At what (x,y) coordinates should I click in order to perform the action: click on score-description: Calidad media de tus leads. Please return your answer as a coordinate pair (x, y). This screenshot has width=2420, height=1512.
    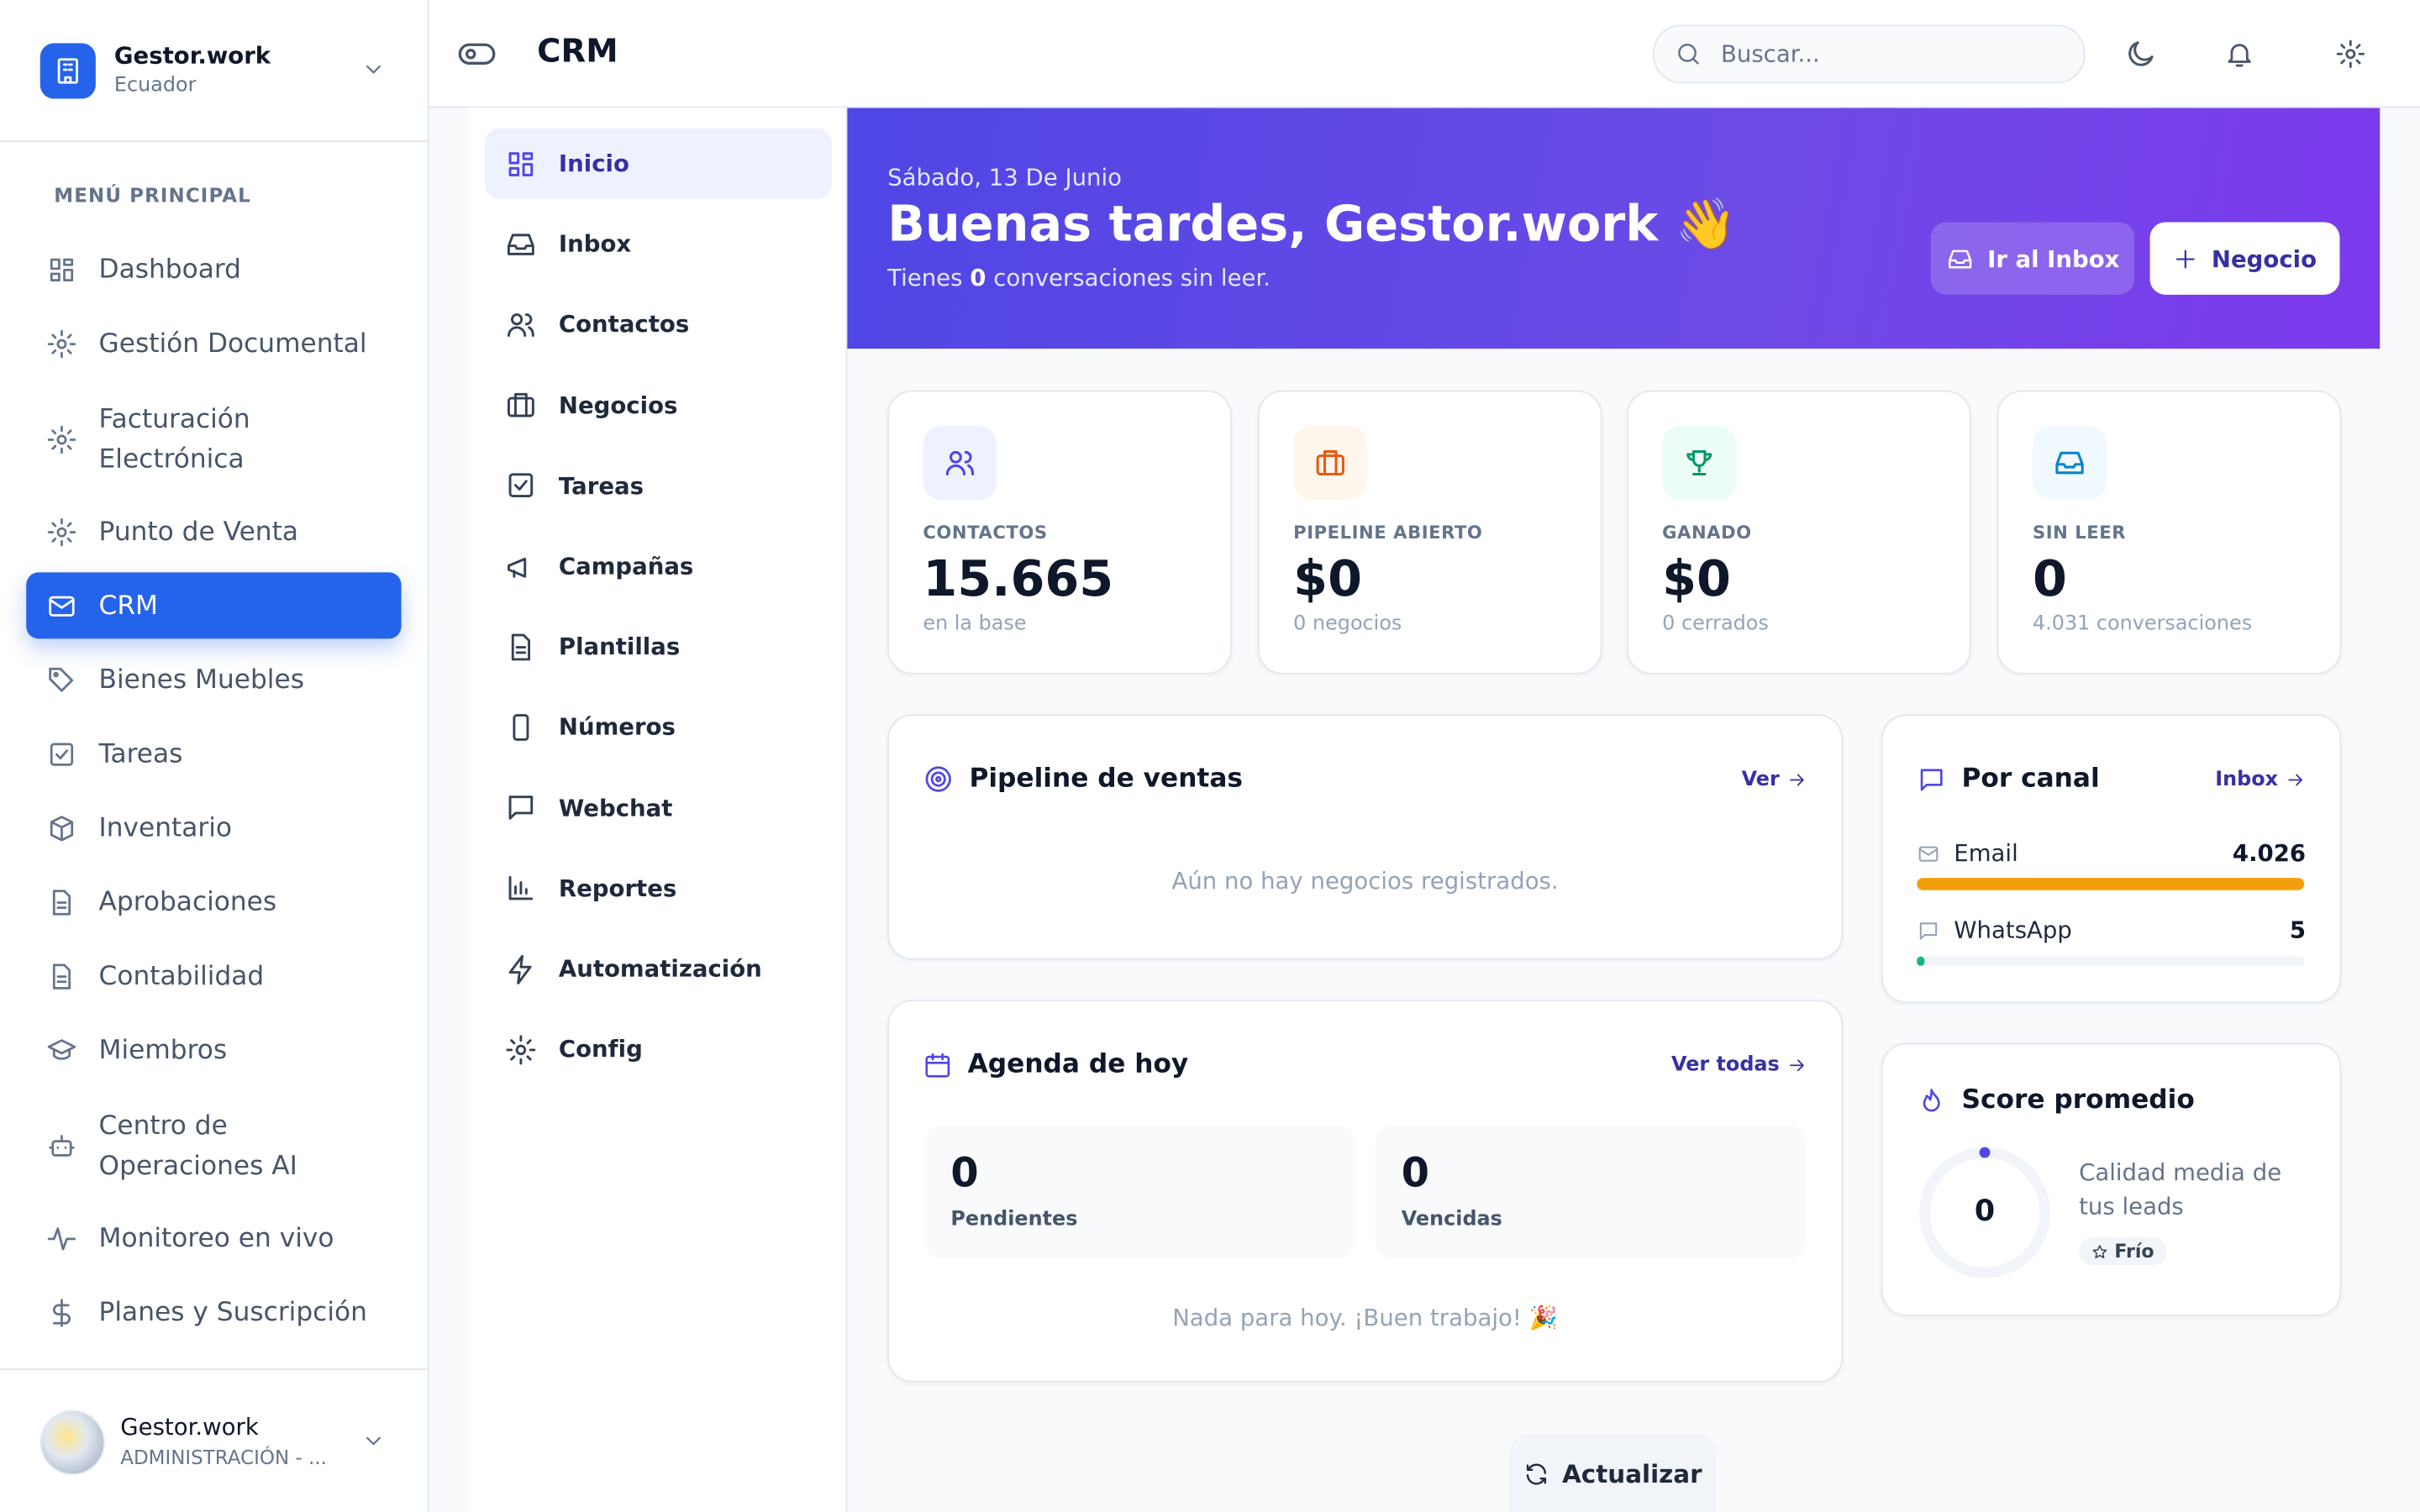
    Looking at the image, I should click on (2180, 1189).